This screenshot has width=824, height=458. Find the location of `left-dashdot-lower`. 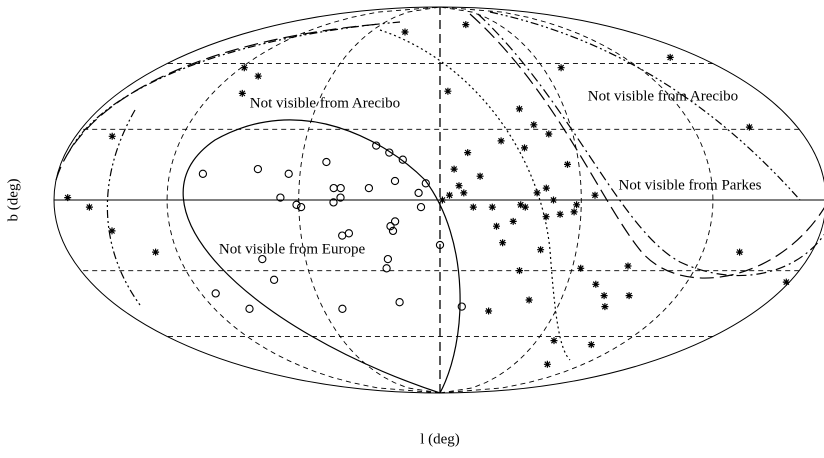

left-dashdot-lower is located at coordinates (123, 207).